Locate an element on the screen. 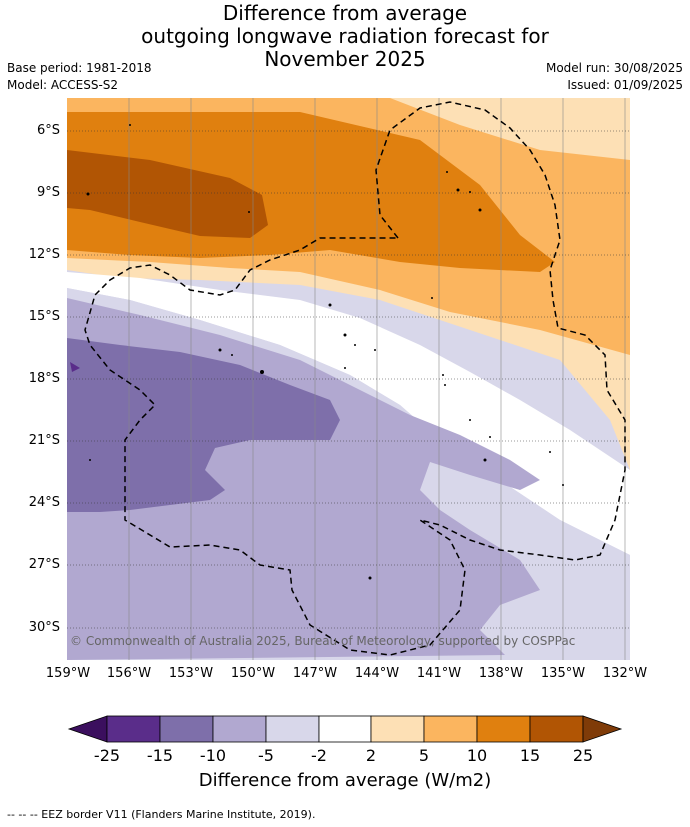 This screenshot has width=690, height=827. model-run: Model run: 30/08/2025 is located at coordinates (614, 68).